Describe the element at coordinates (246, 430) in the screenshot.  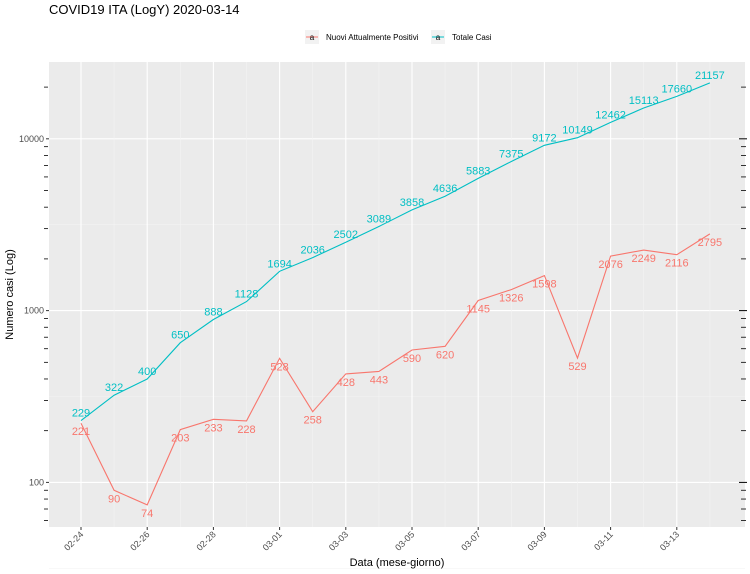
I see `data-label: 228` at that location.